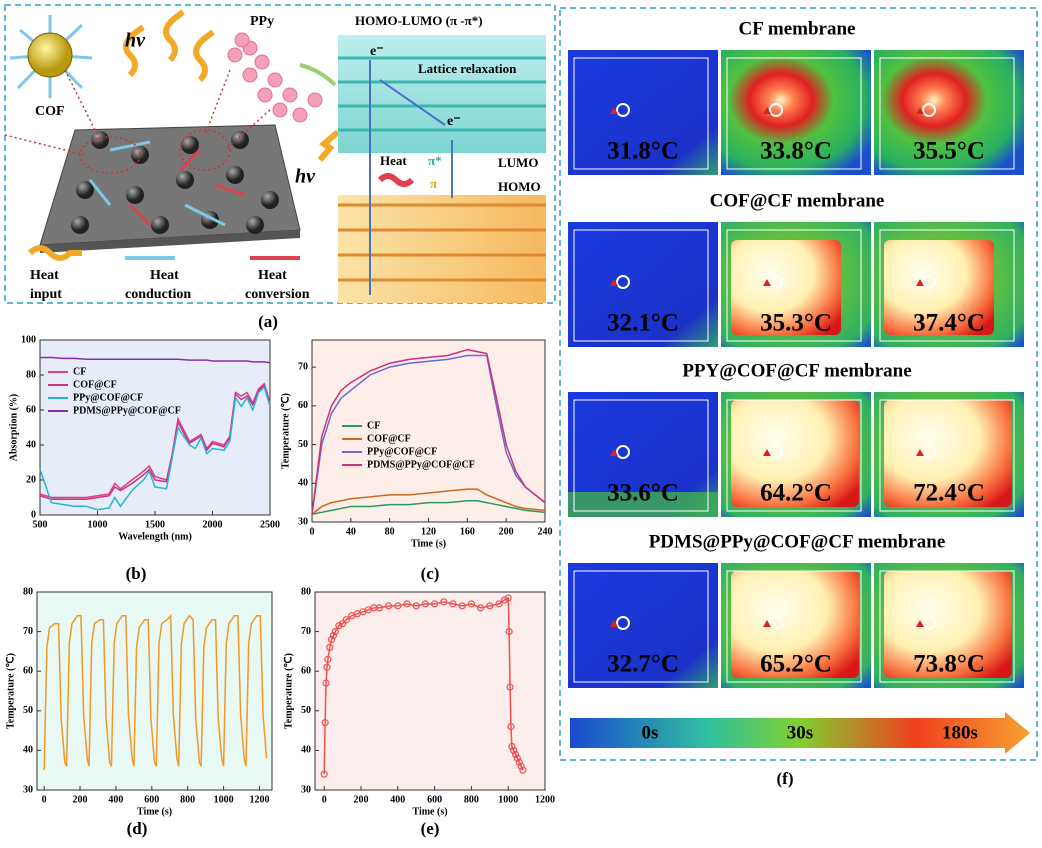 This screenshot has width=1042, height=848. What do you see at coordinates (800, 732) in the screenshot?
I see `scale-label: 30s` at bounding box center [800, 732].